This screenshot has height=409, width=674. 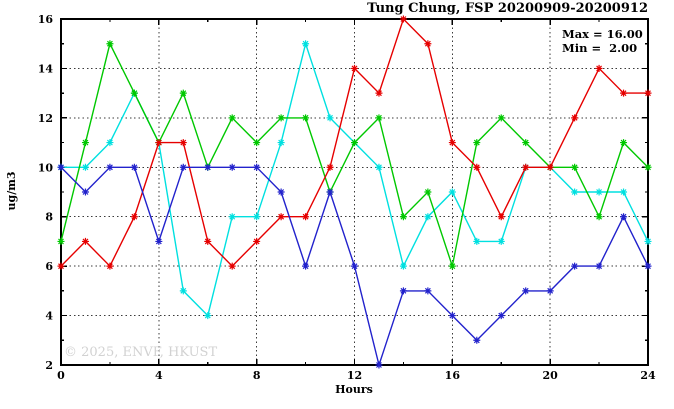 What do you see at coordinates (159, 375) in the screenshot?
I see `x-tick-label: 4` at bounding box center [159, 375].